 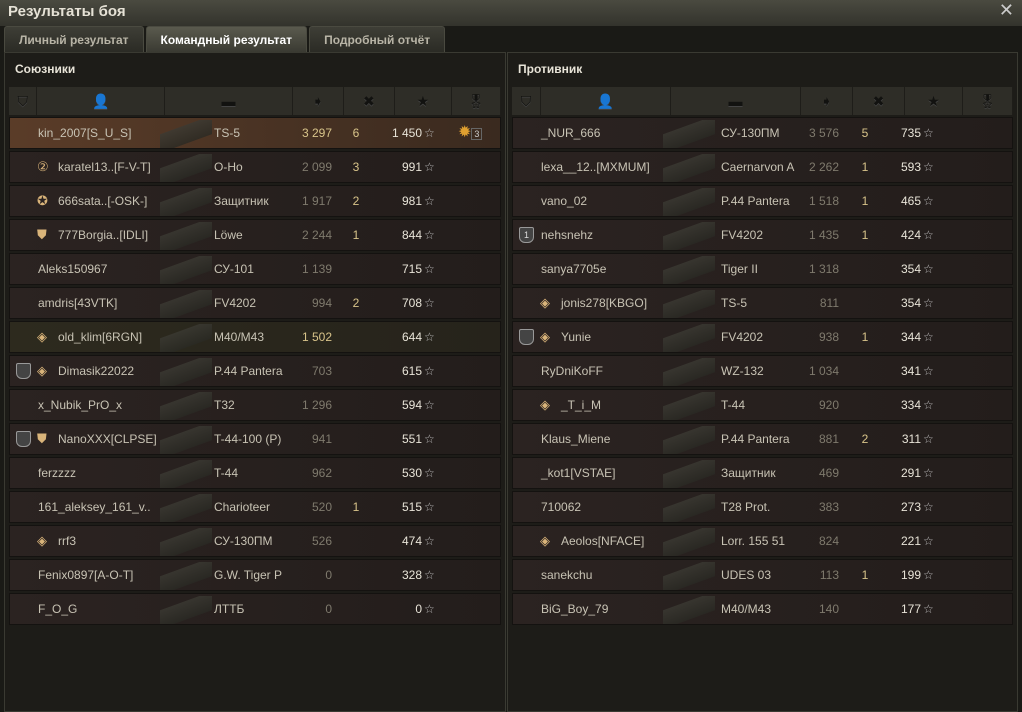 What do you see at coordinates (762, 269) in the screenshot?
I see `table-row: sanya7705e Tiger II 1 318 354 ☆` at bounding box center [762, 269].